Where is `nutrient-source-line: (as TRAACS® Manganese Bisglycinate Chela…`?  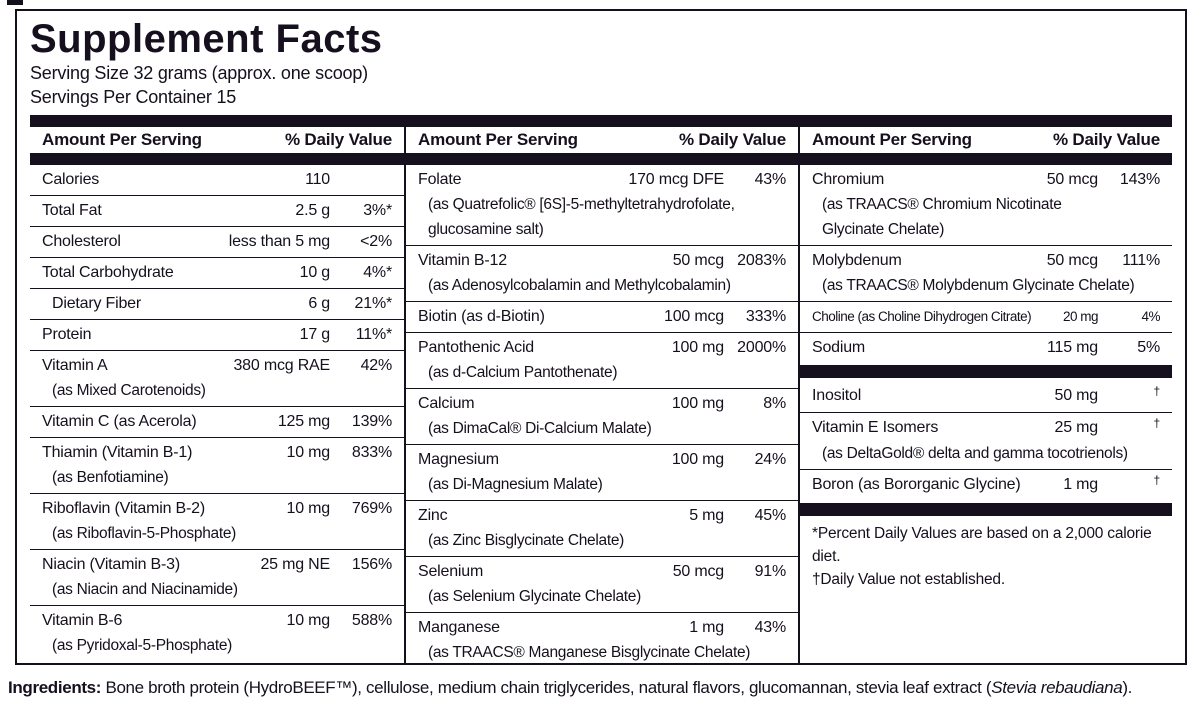
nutrient-source-line: (as TRAACS® Manganese Bisglycinate Chela… is located at coordinates (589, 652).